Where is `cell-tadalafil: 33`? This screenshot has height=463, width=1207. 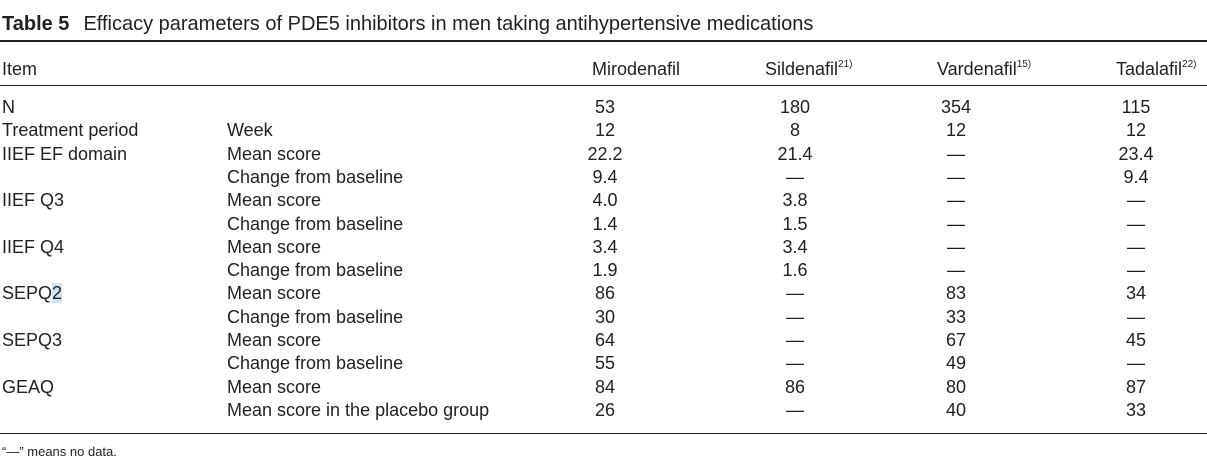 cell-tadalafil: 33 is located at coordinates (1136, 410).